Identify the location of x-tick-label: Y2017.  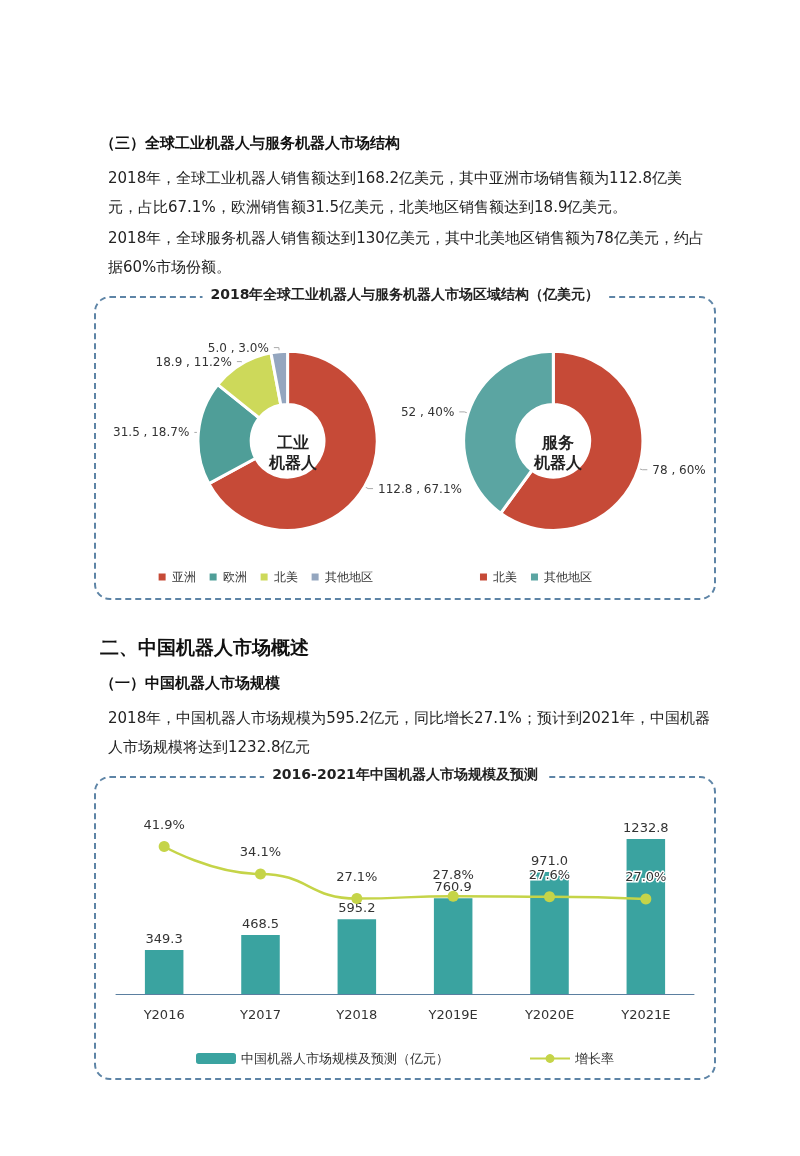
(260, 1014).